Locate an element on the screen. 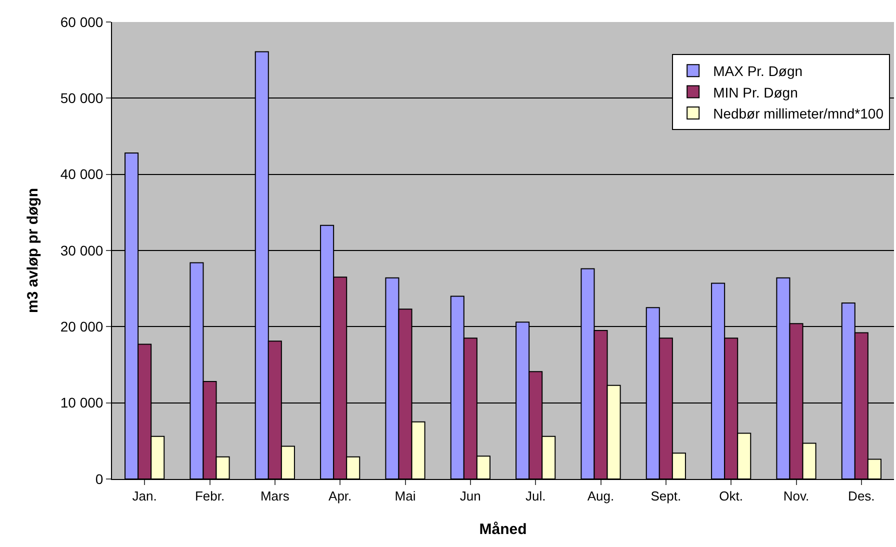 This screenshot has width=896, height=547. x-tick-label: Jun is located at coordinates (470, 496).